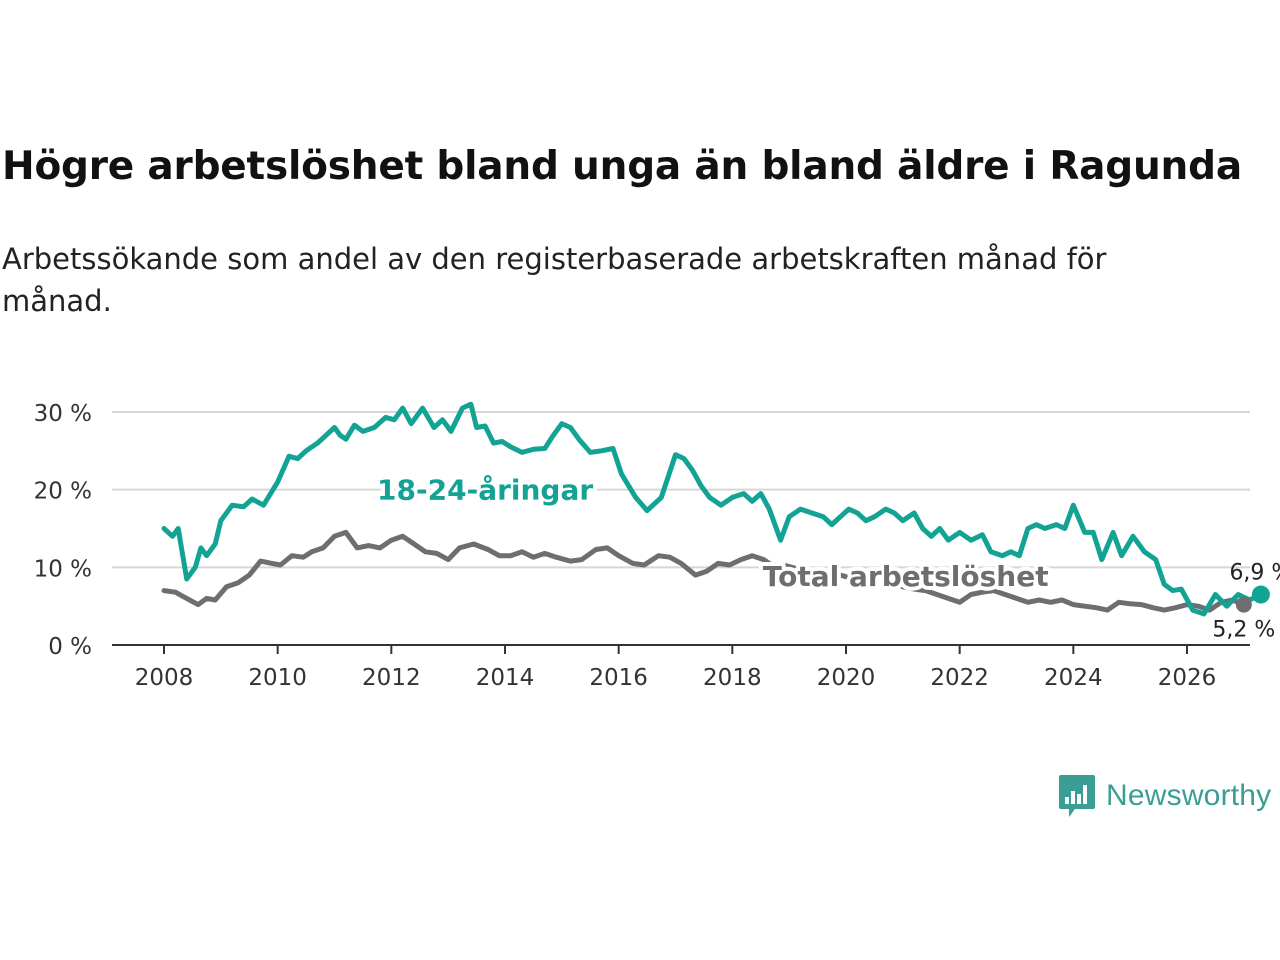  What do you see at coordinates (1077, 796) in the screenshot?
I see `bar-chart-speech-bubble-icon` at bounding box center [1077, 796].